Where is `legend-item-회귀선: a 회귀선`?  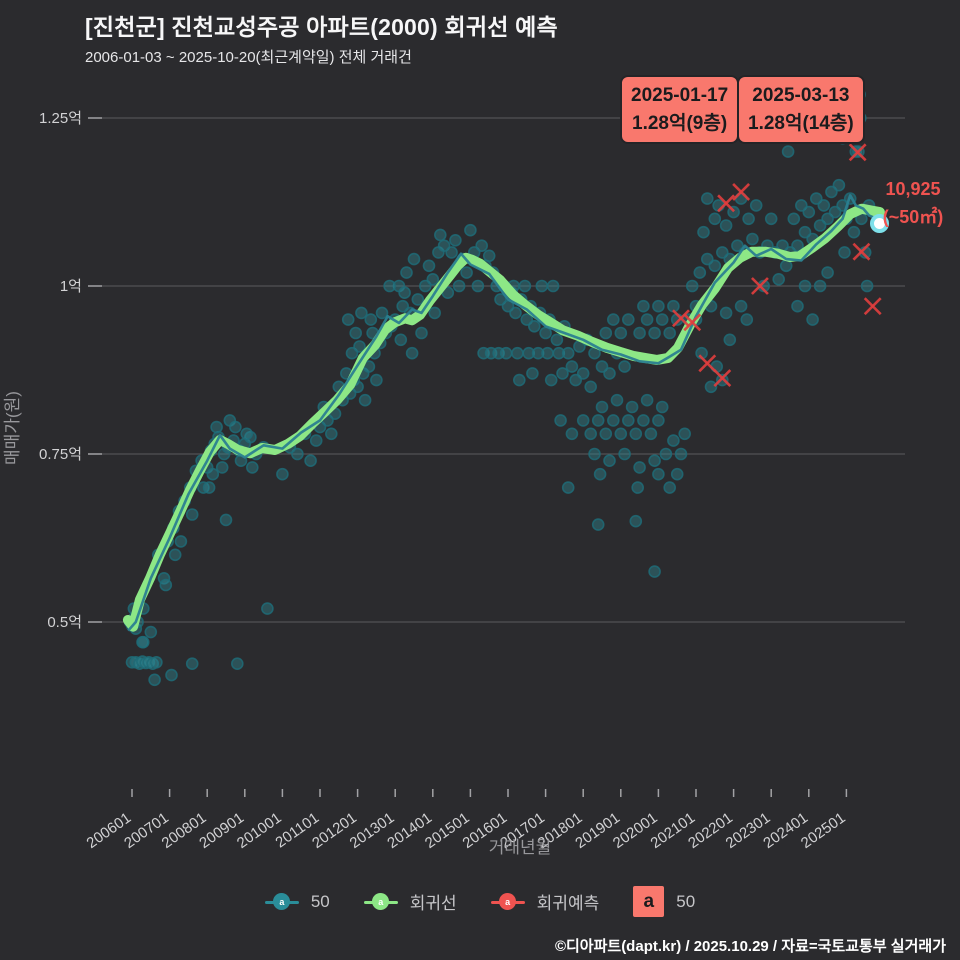
legend-item-회귀선: a 회귀선 is located at coordinates (410, 901).